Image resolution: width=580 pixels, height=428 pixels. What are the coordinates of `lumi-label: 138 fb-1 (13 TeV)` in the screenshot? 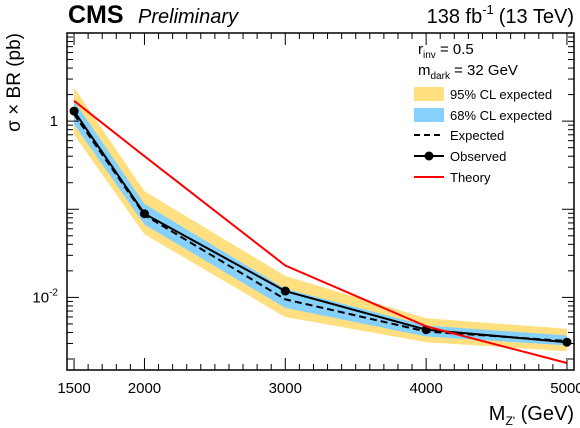 It's located at (500, 15).